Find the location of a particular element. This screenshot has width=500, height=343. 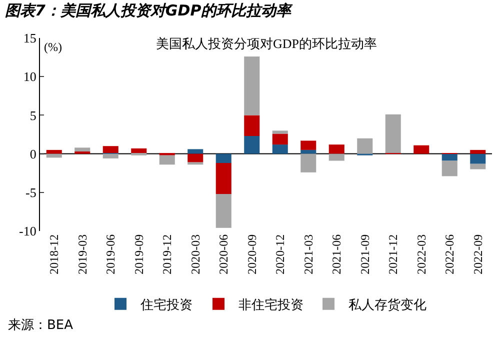

x-tick-label: 2019-06 is located at coordinates (111, 254).